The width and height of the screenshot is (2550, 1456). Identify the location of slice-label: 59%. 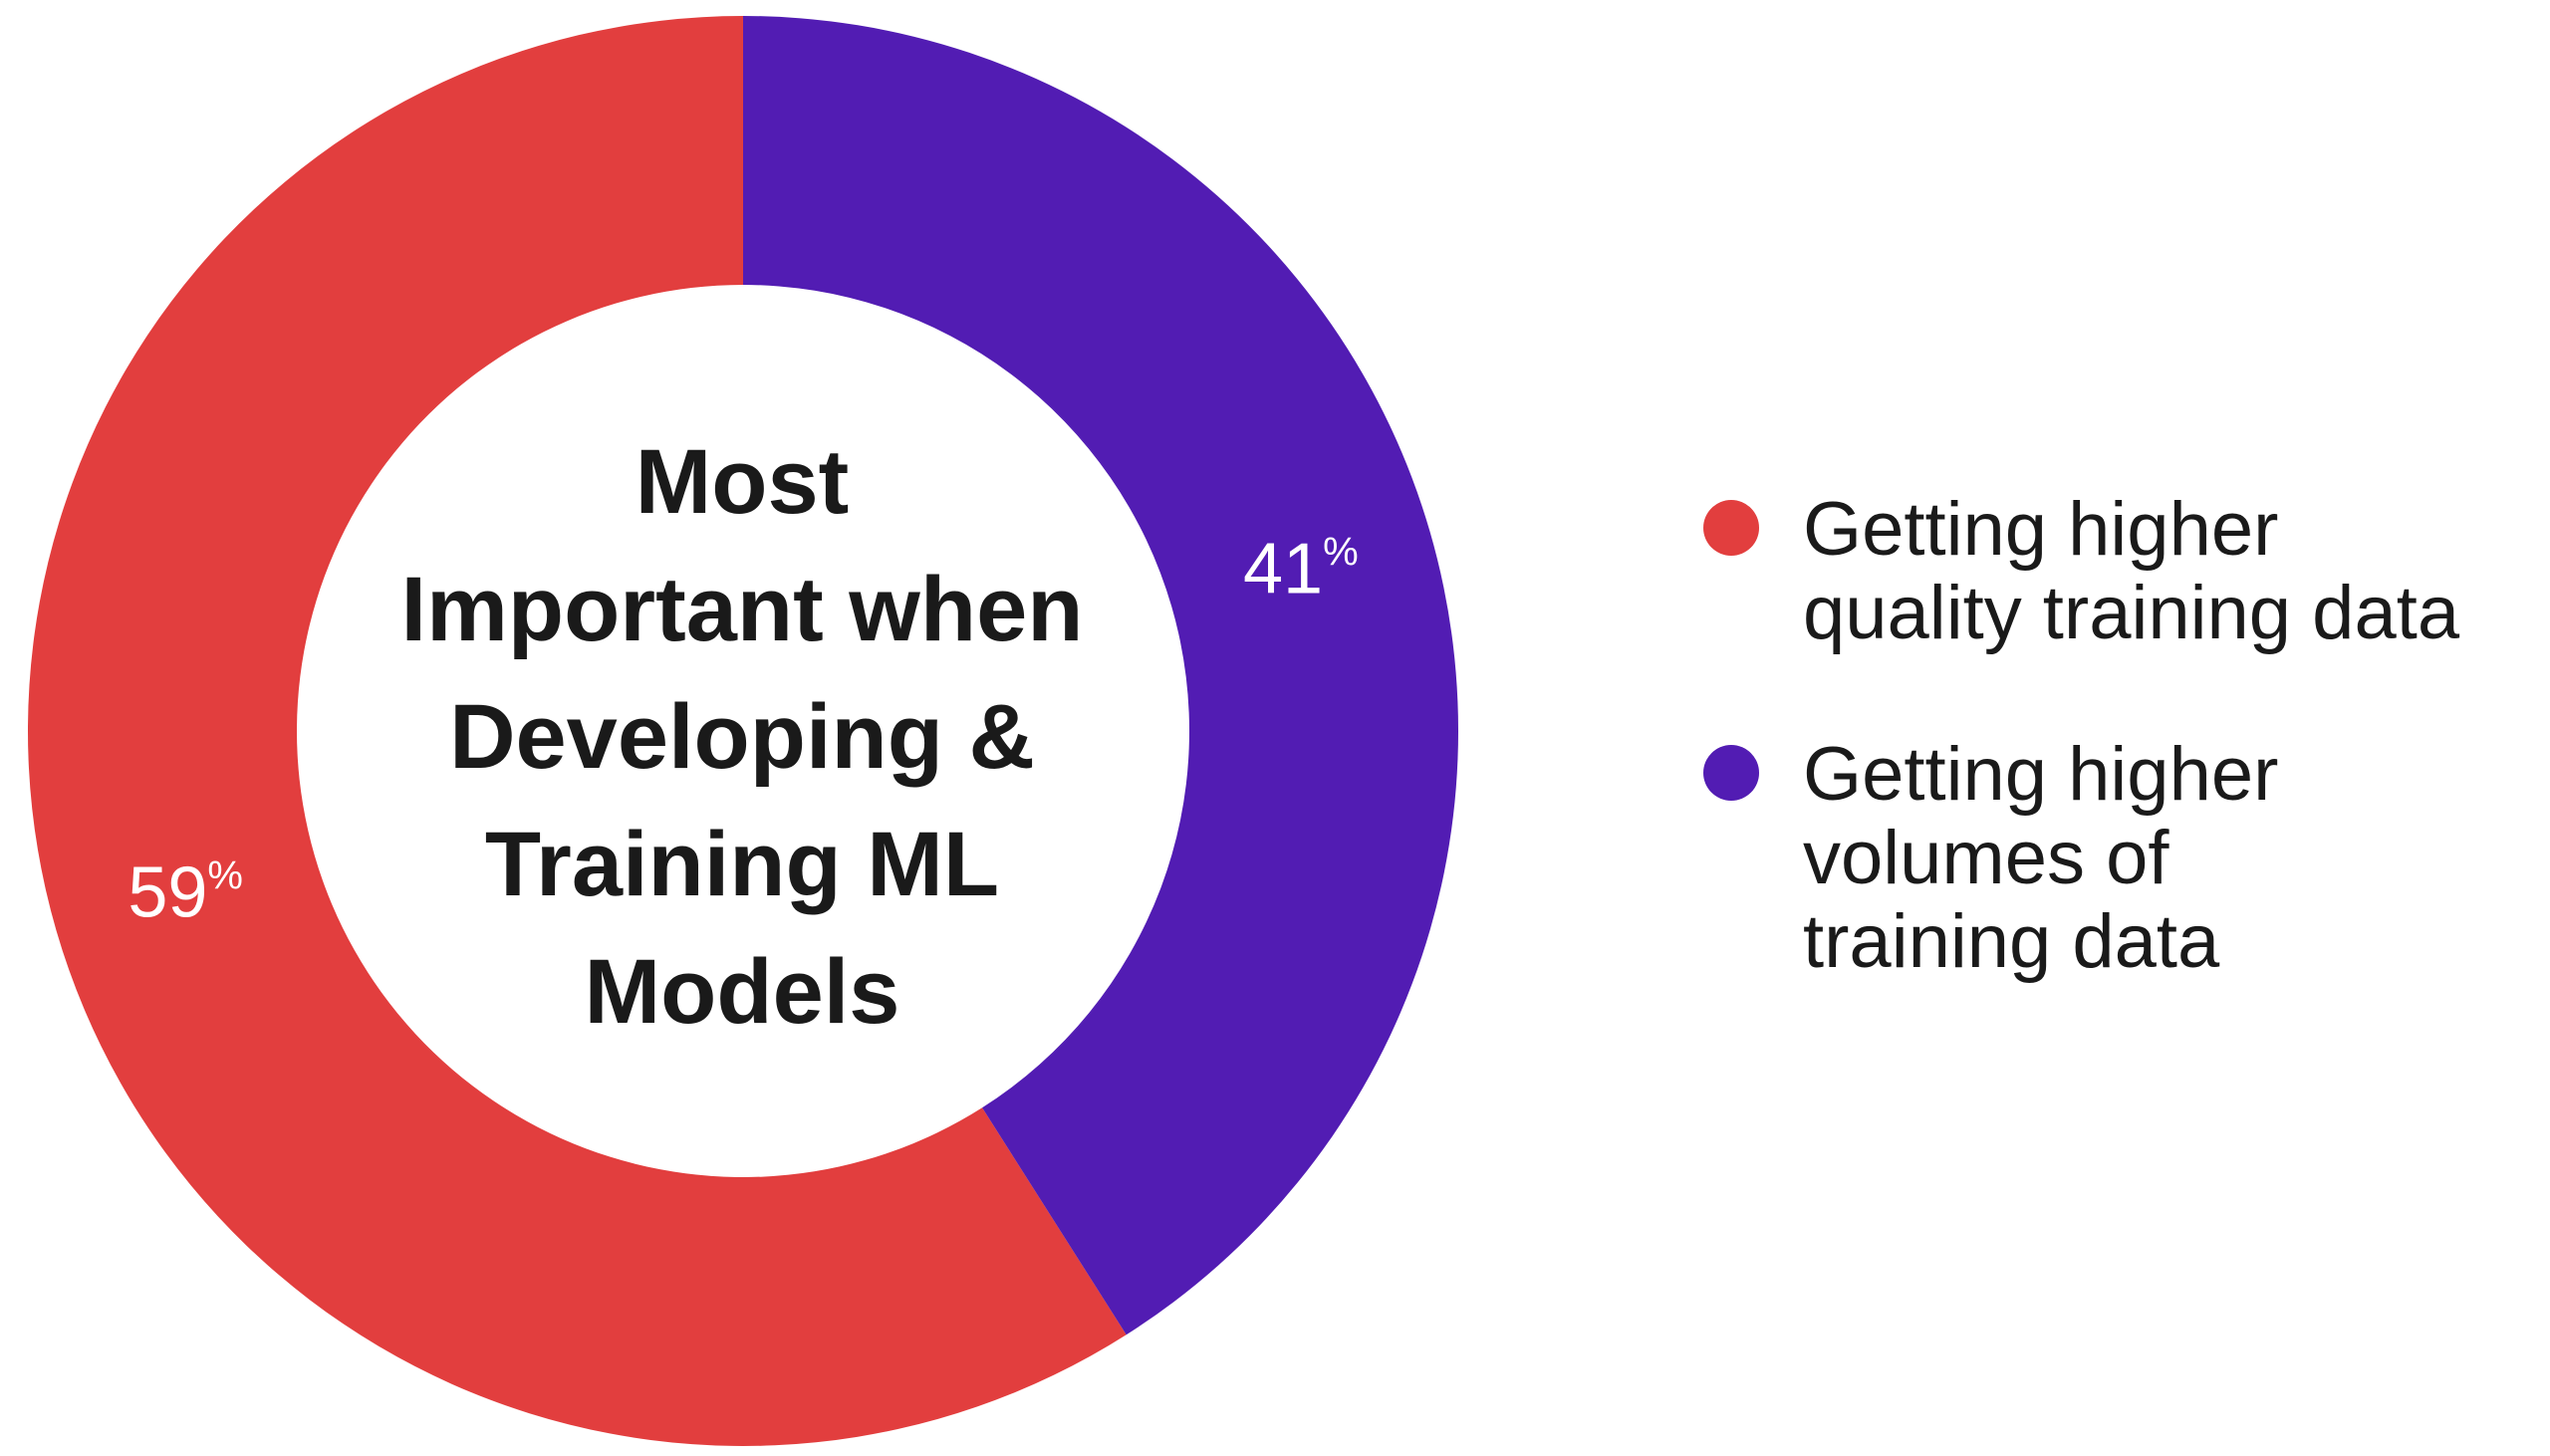
(185, 893).